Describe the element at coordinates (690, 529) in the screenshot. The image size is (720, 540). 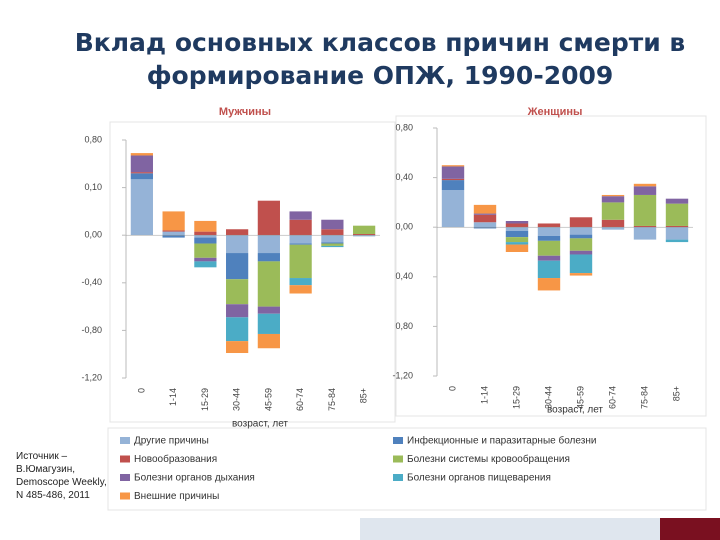
I see `footer-accent` at that location.